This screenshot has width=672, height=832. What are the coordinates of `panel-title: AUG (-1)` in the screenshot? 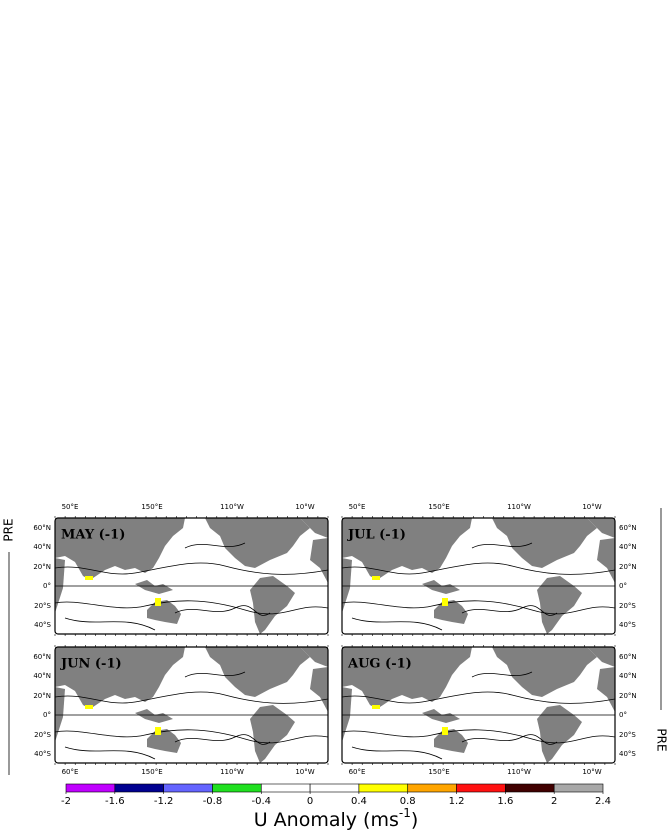 It's located at (379, 664).